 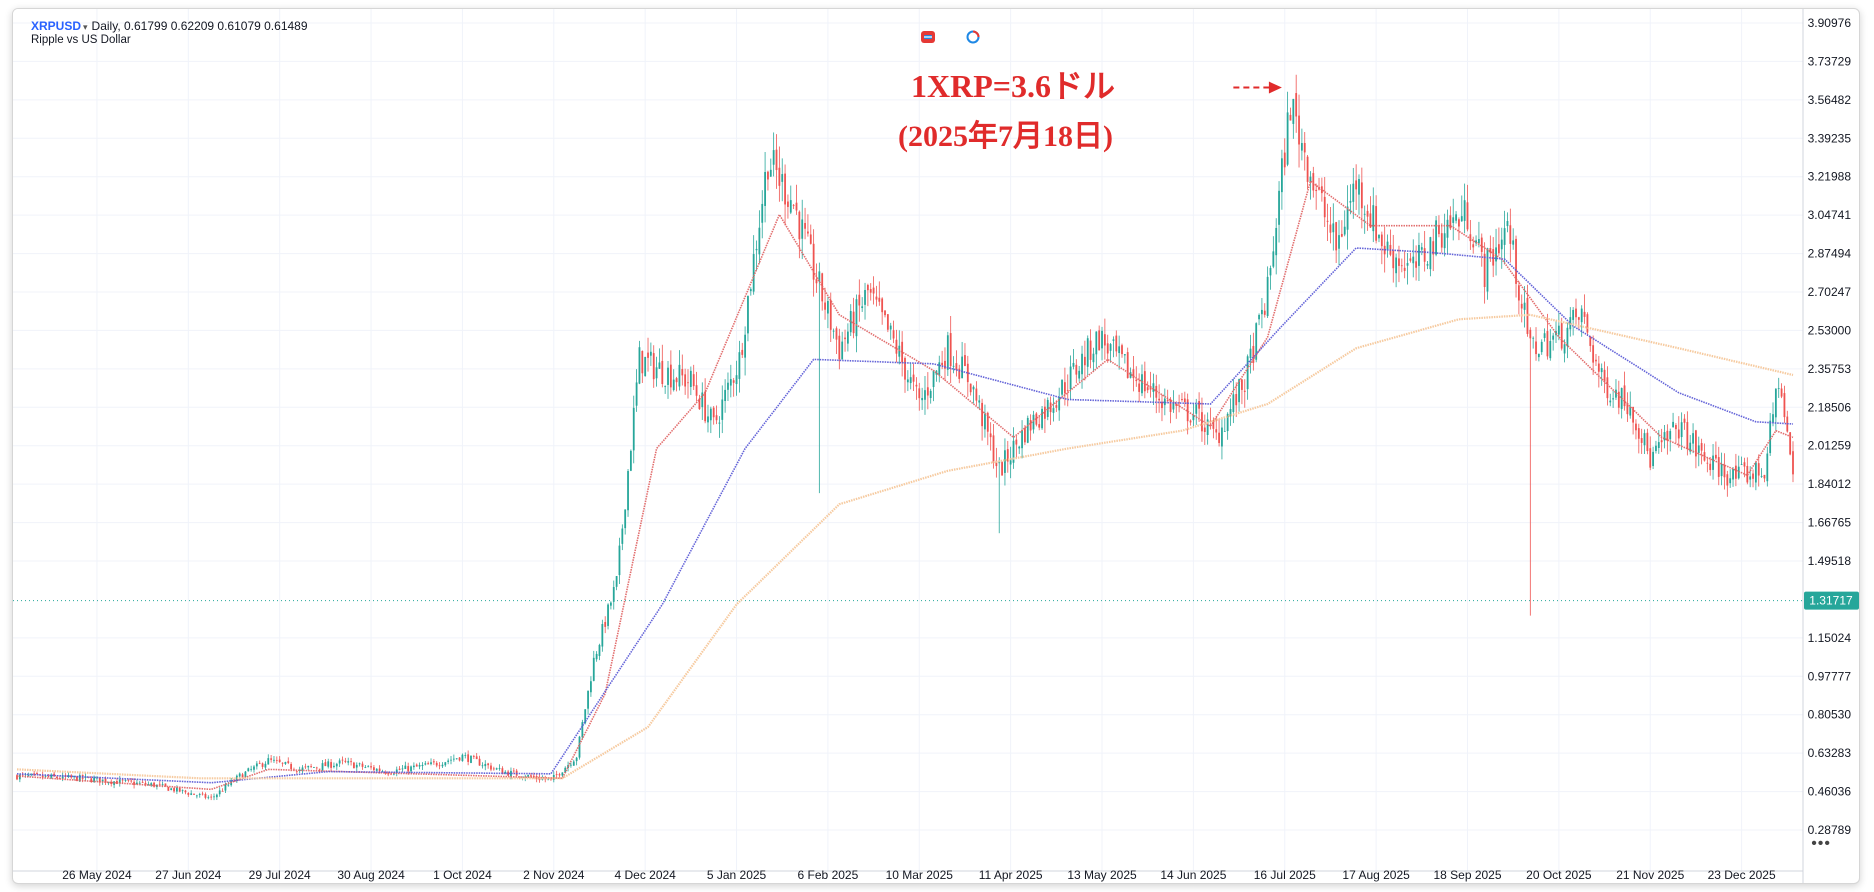 What do you see at coordinates (1102, 875) in the screenshot?
I see `time-tick-label: 13 May 2025` at bounding box center [1102, 875].